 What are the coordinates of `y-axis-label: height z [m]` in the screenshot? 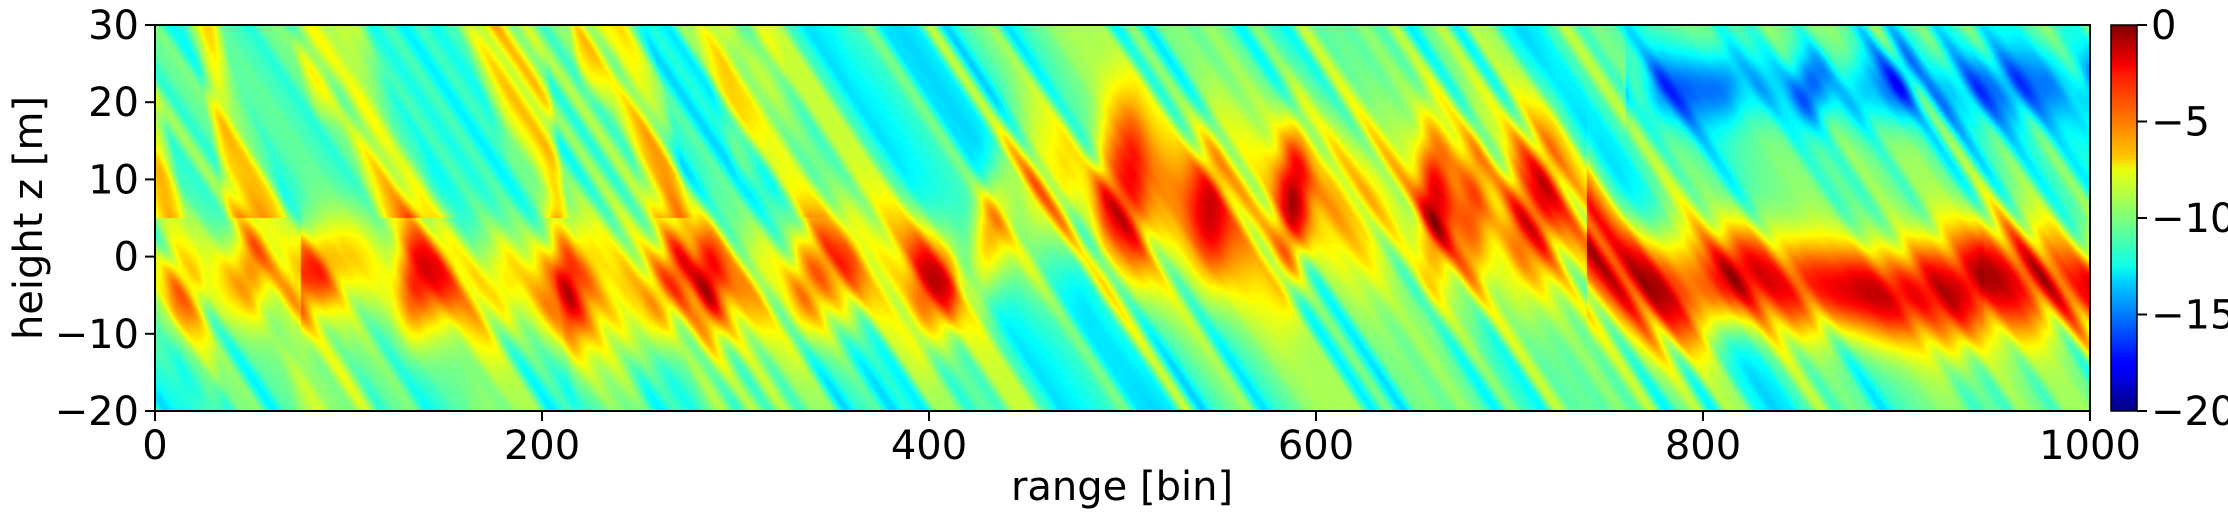 It's located at (29, 218).